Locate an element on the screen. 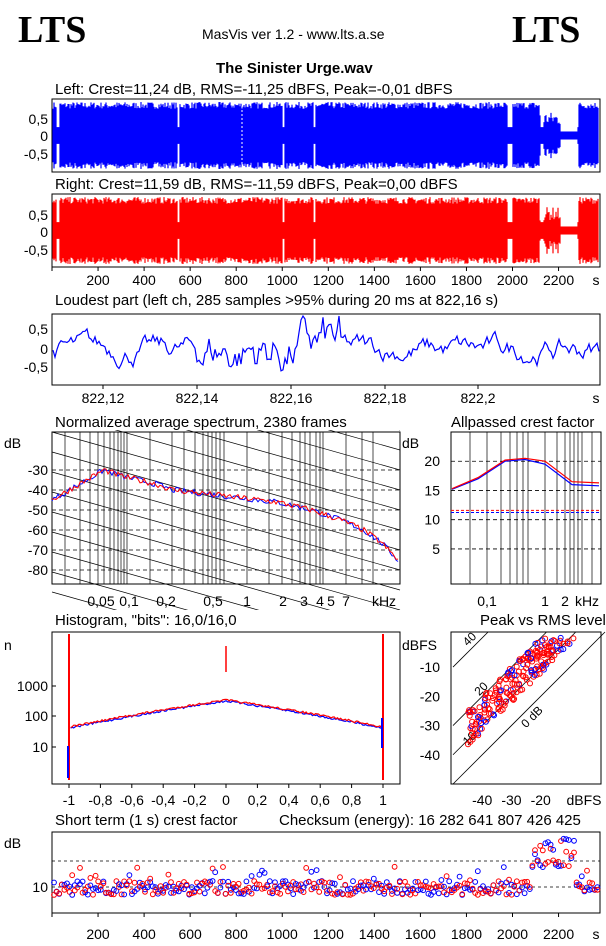 Image resolution: width=606 pixels, height=946 pixels. histogram-xtick: 0,6 is located at coordinates (320, 800).